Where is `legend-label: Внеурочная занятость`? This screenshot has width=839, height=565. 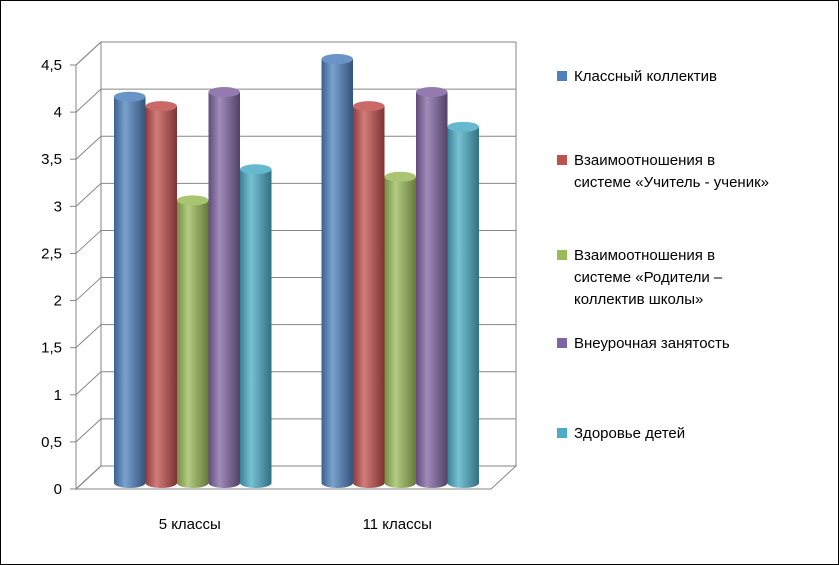 legend-label: Внеурочная занятость is located at coordinates (652, 343).